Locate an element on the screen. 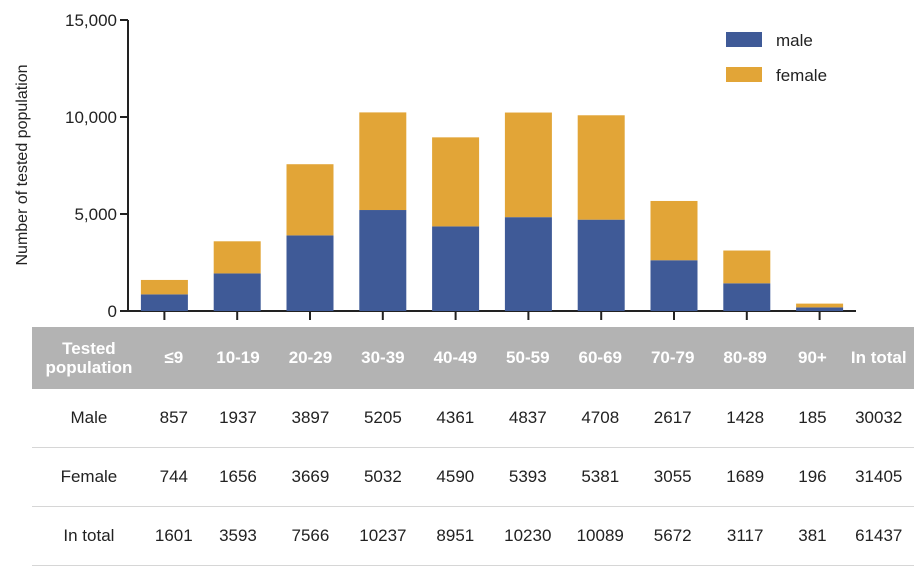 Image resolution: width=914 pixels, height=566 pixels. table-cell: 3055 is located at coordinates (672, 477).